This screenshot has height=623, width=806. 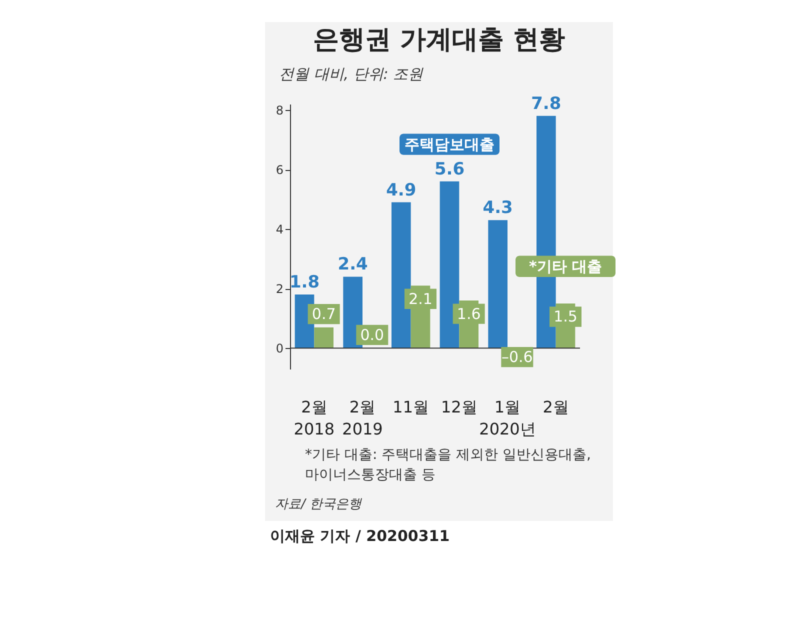 What do you see at coordinates (319, 505) in the screenshot?
I see `text: 자료/ 한국은행` at bounding box center [319, 505].